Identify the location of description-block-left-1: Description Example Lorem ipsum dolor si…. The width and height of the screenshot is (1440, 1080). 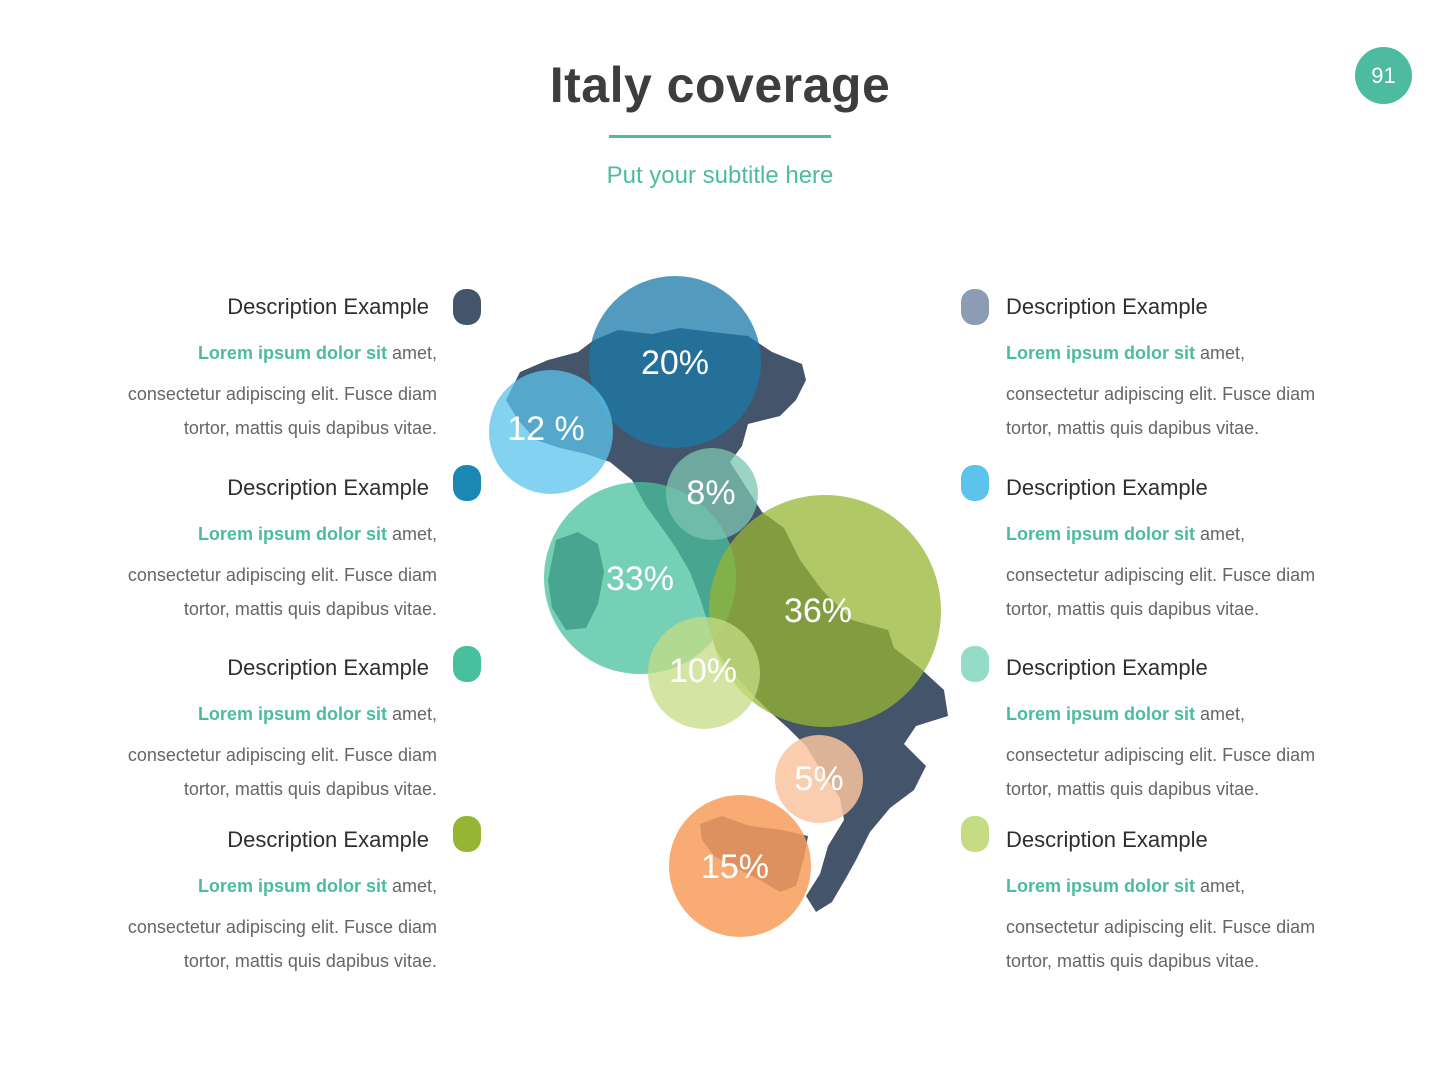
(257, 368).